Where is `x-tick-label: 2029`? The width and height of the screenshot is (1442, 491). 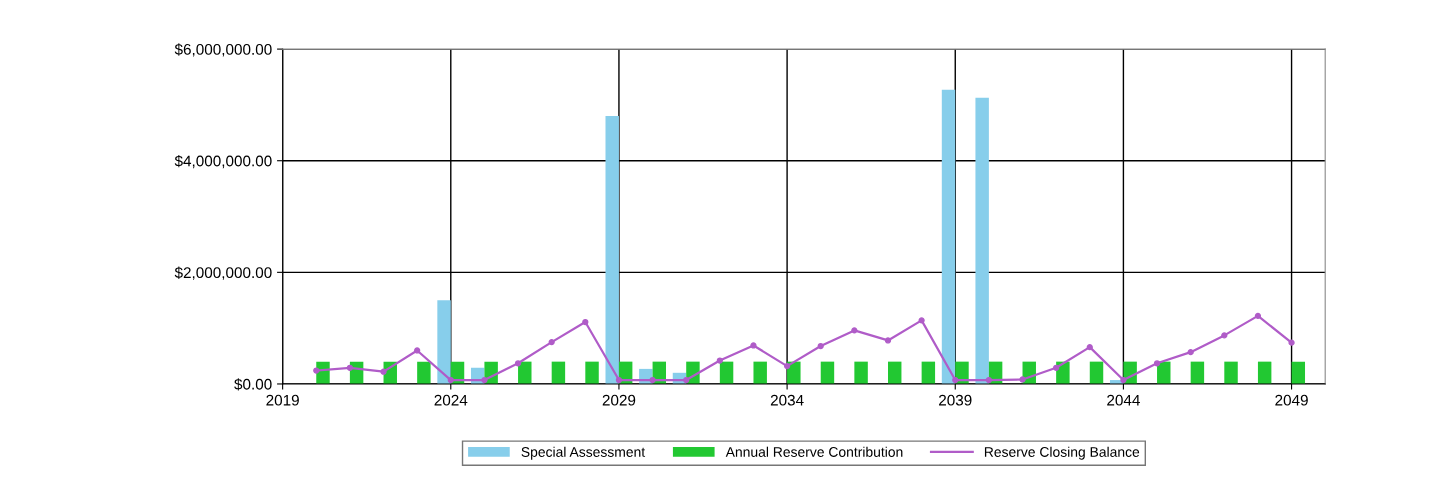 x-tick-label: 2029 is located at coordinates (619, 400).